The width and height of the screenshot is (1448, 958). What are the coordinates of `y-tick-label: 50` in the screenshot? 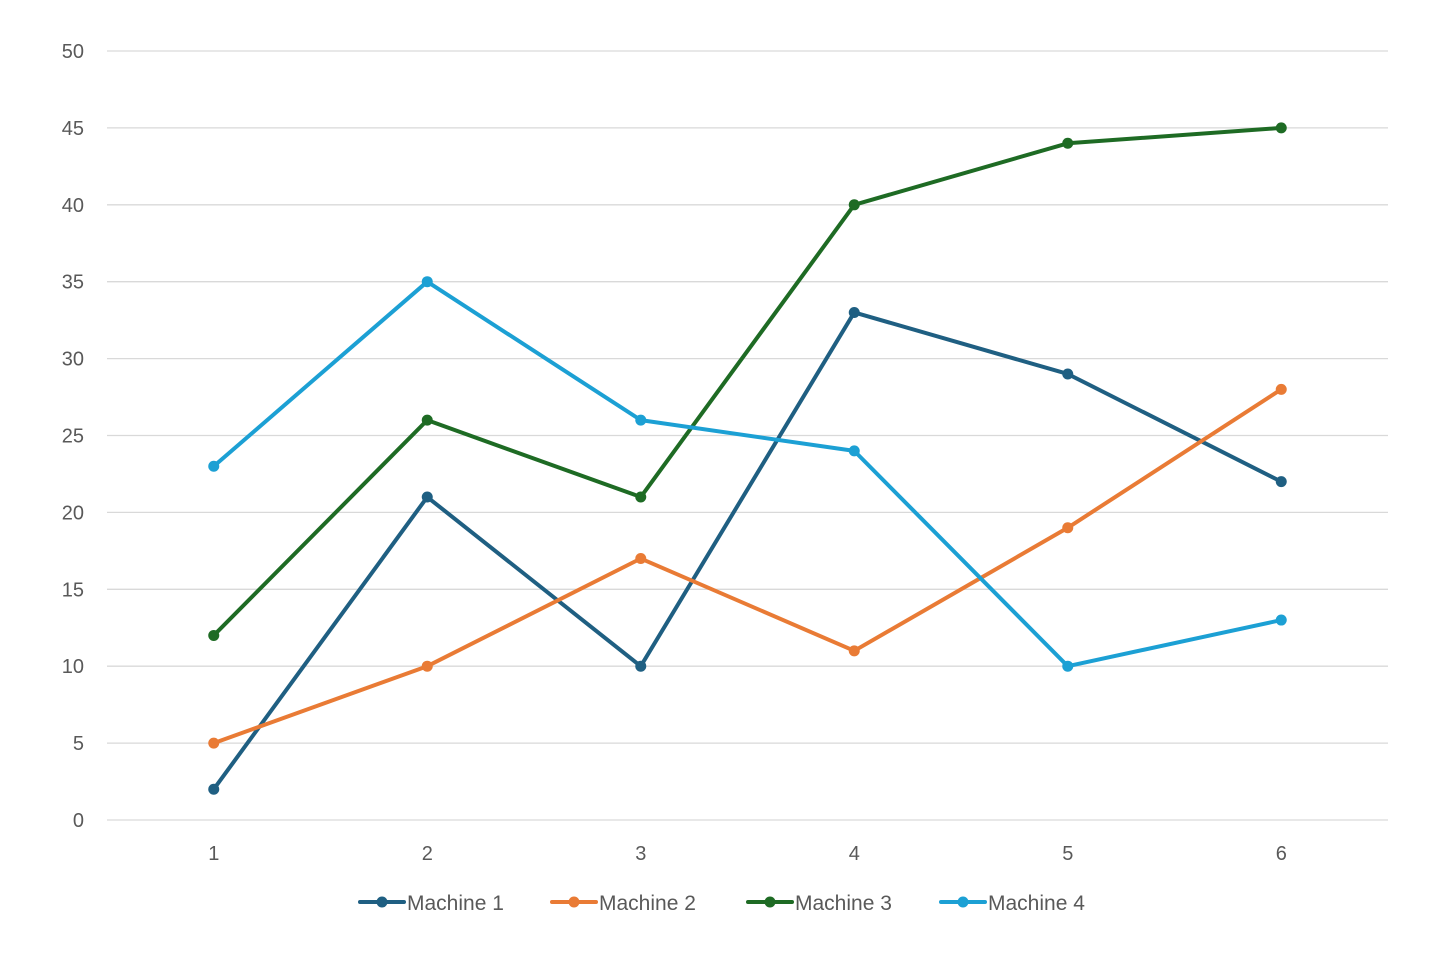 It's located at (73, 52).